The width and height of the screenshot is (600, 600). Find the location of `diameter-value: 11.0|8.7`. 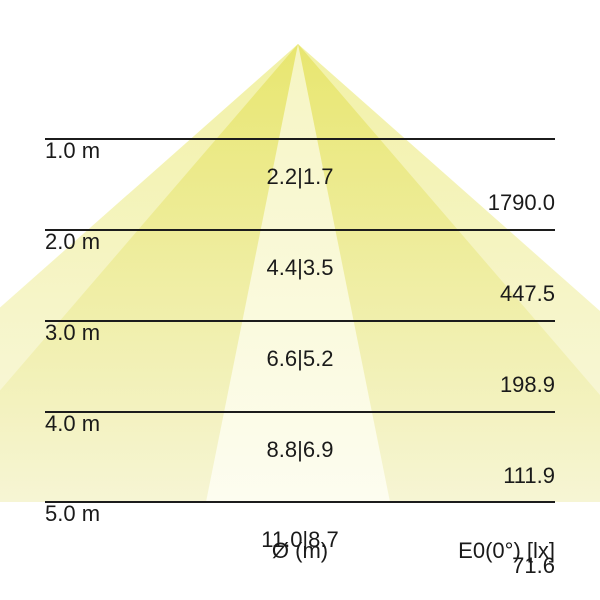

diameter-value: 11.0|8.7 is located at coordinates (300, 539).